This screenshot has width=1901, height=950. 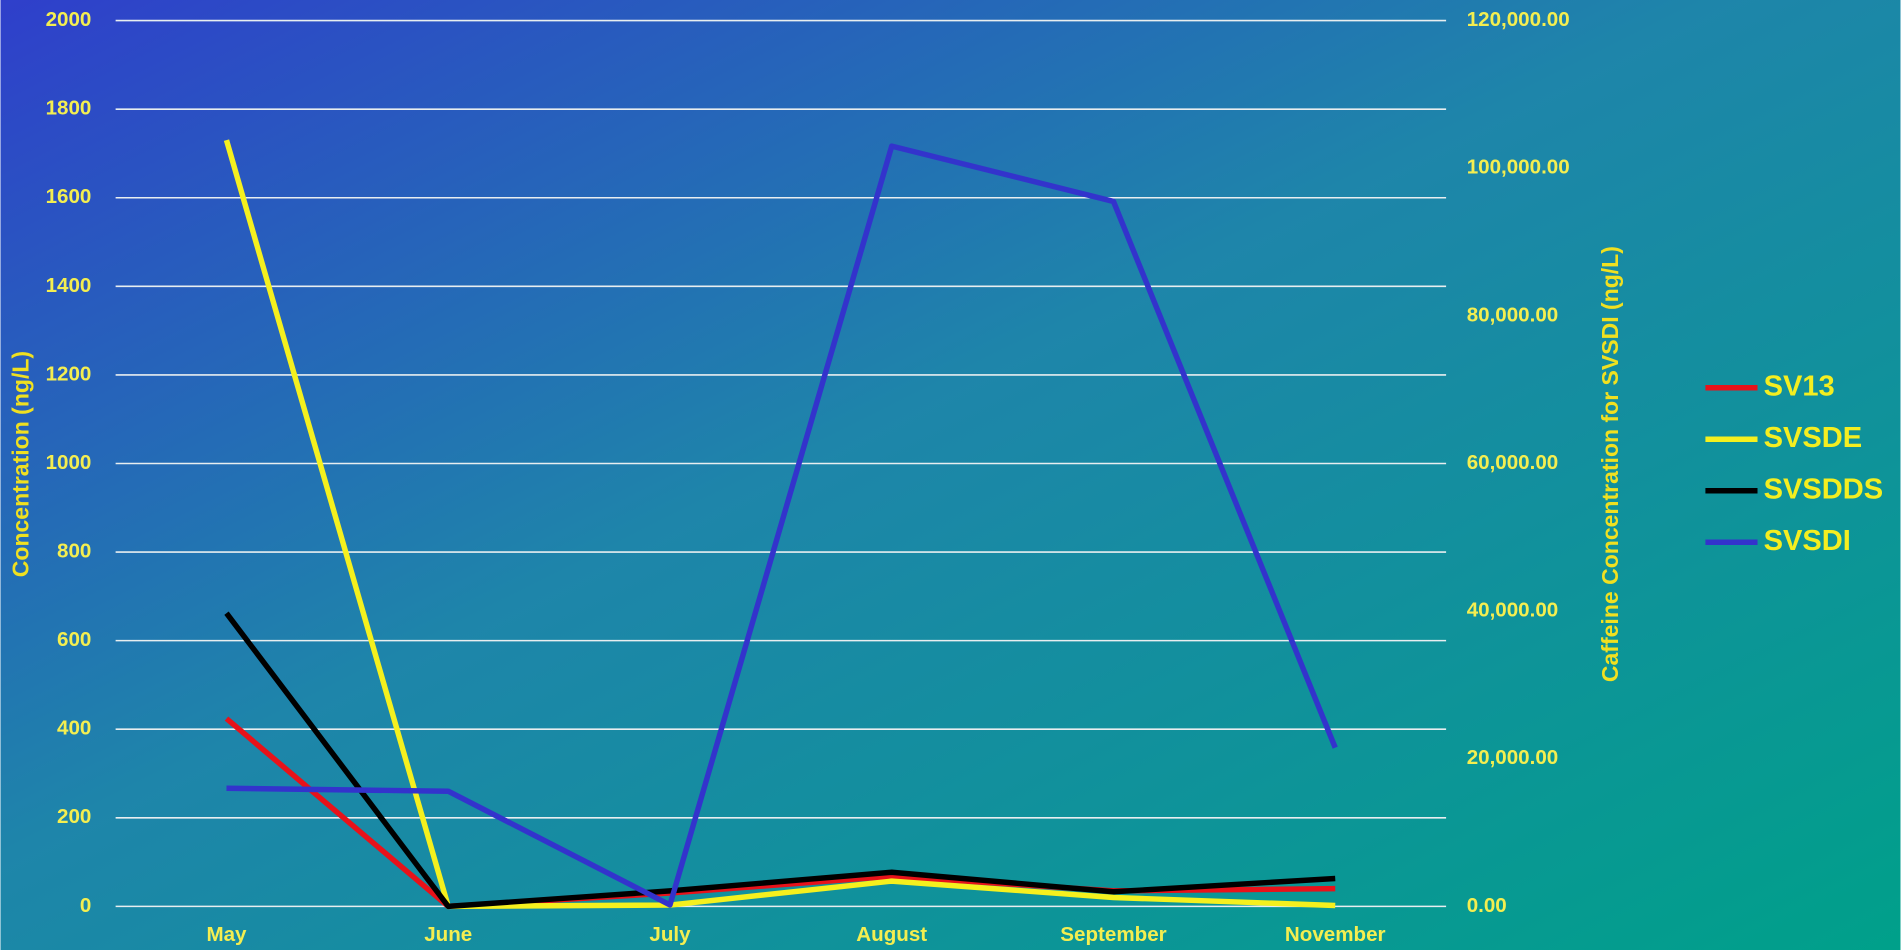 What do you see at coordinates (85, 905) in the screenshot?
I see `y-tick-label: 0` at bounding box center [85, 905].